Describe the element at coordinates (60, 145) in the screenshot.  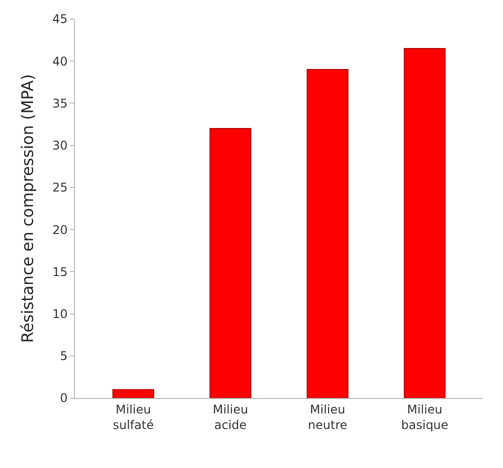
I see `y-tick-label: 30` at that location.